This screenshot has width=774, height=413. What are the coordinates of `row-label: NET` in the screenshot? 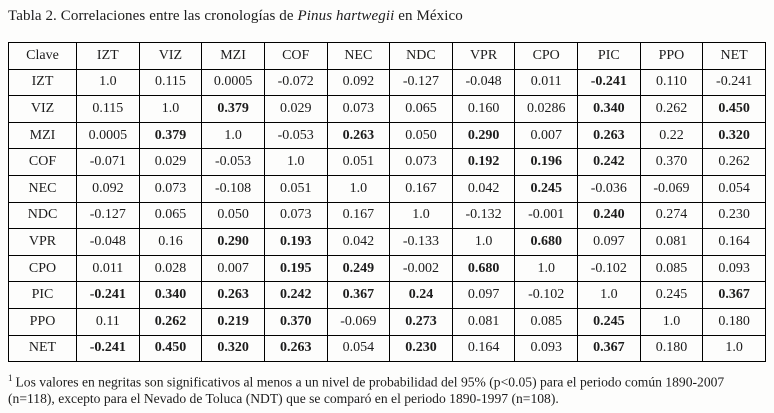 It's located at (42, 348).